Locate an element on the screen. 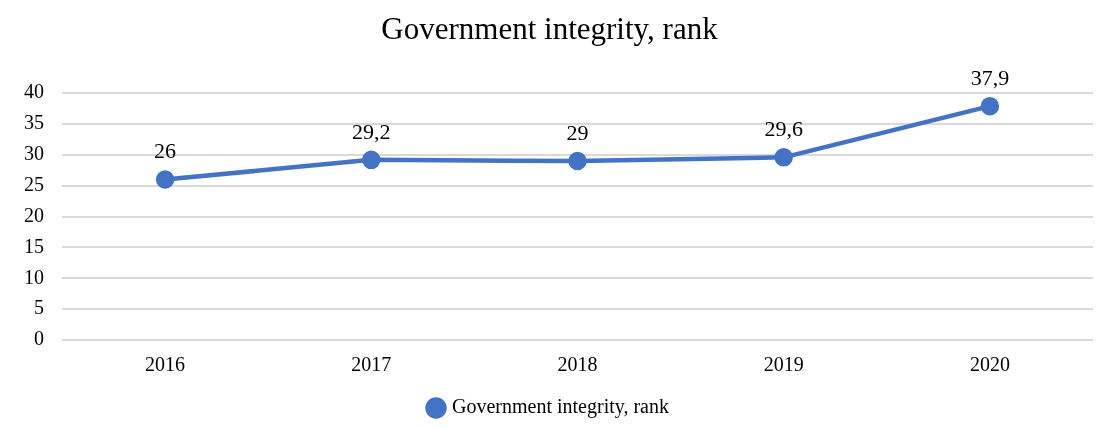  x-tick-label: 2020 is located at coordinates (989, 364).